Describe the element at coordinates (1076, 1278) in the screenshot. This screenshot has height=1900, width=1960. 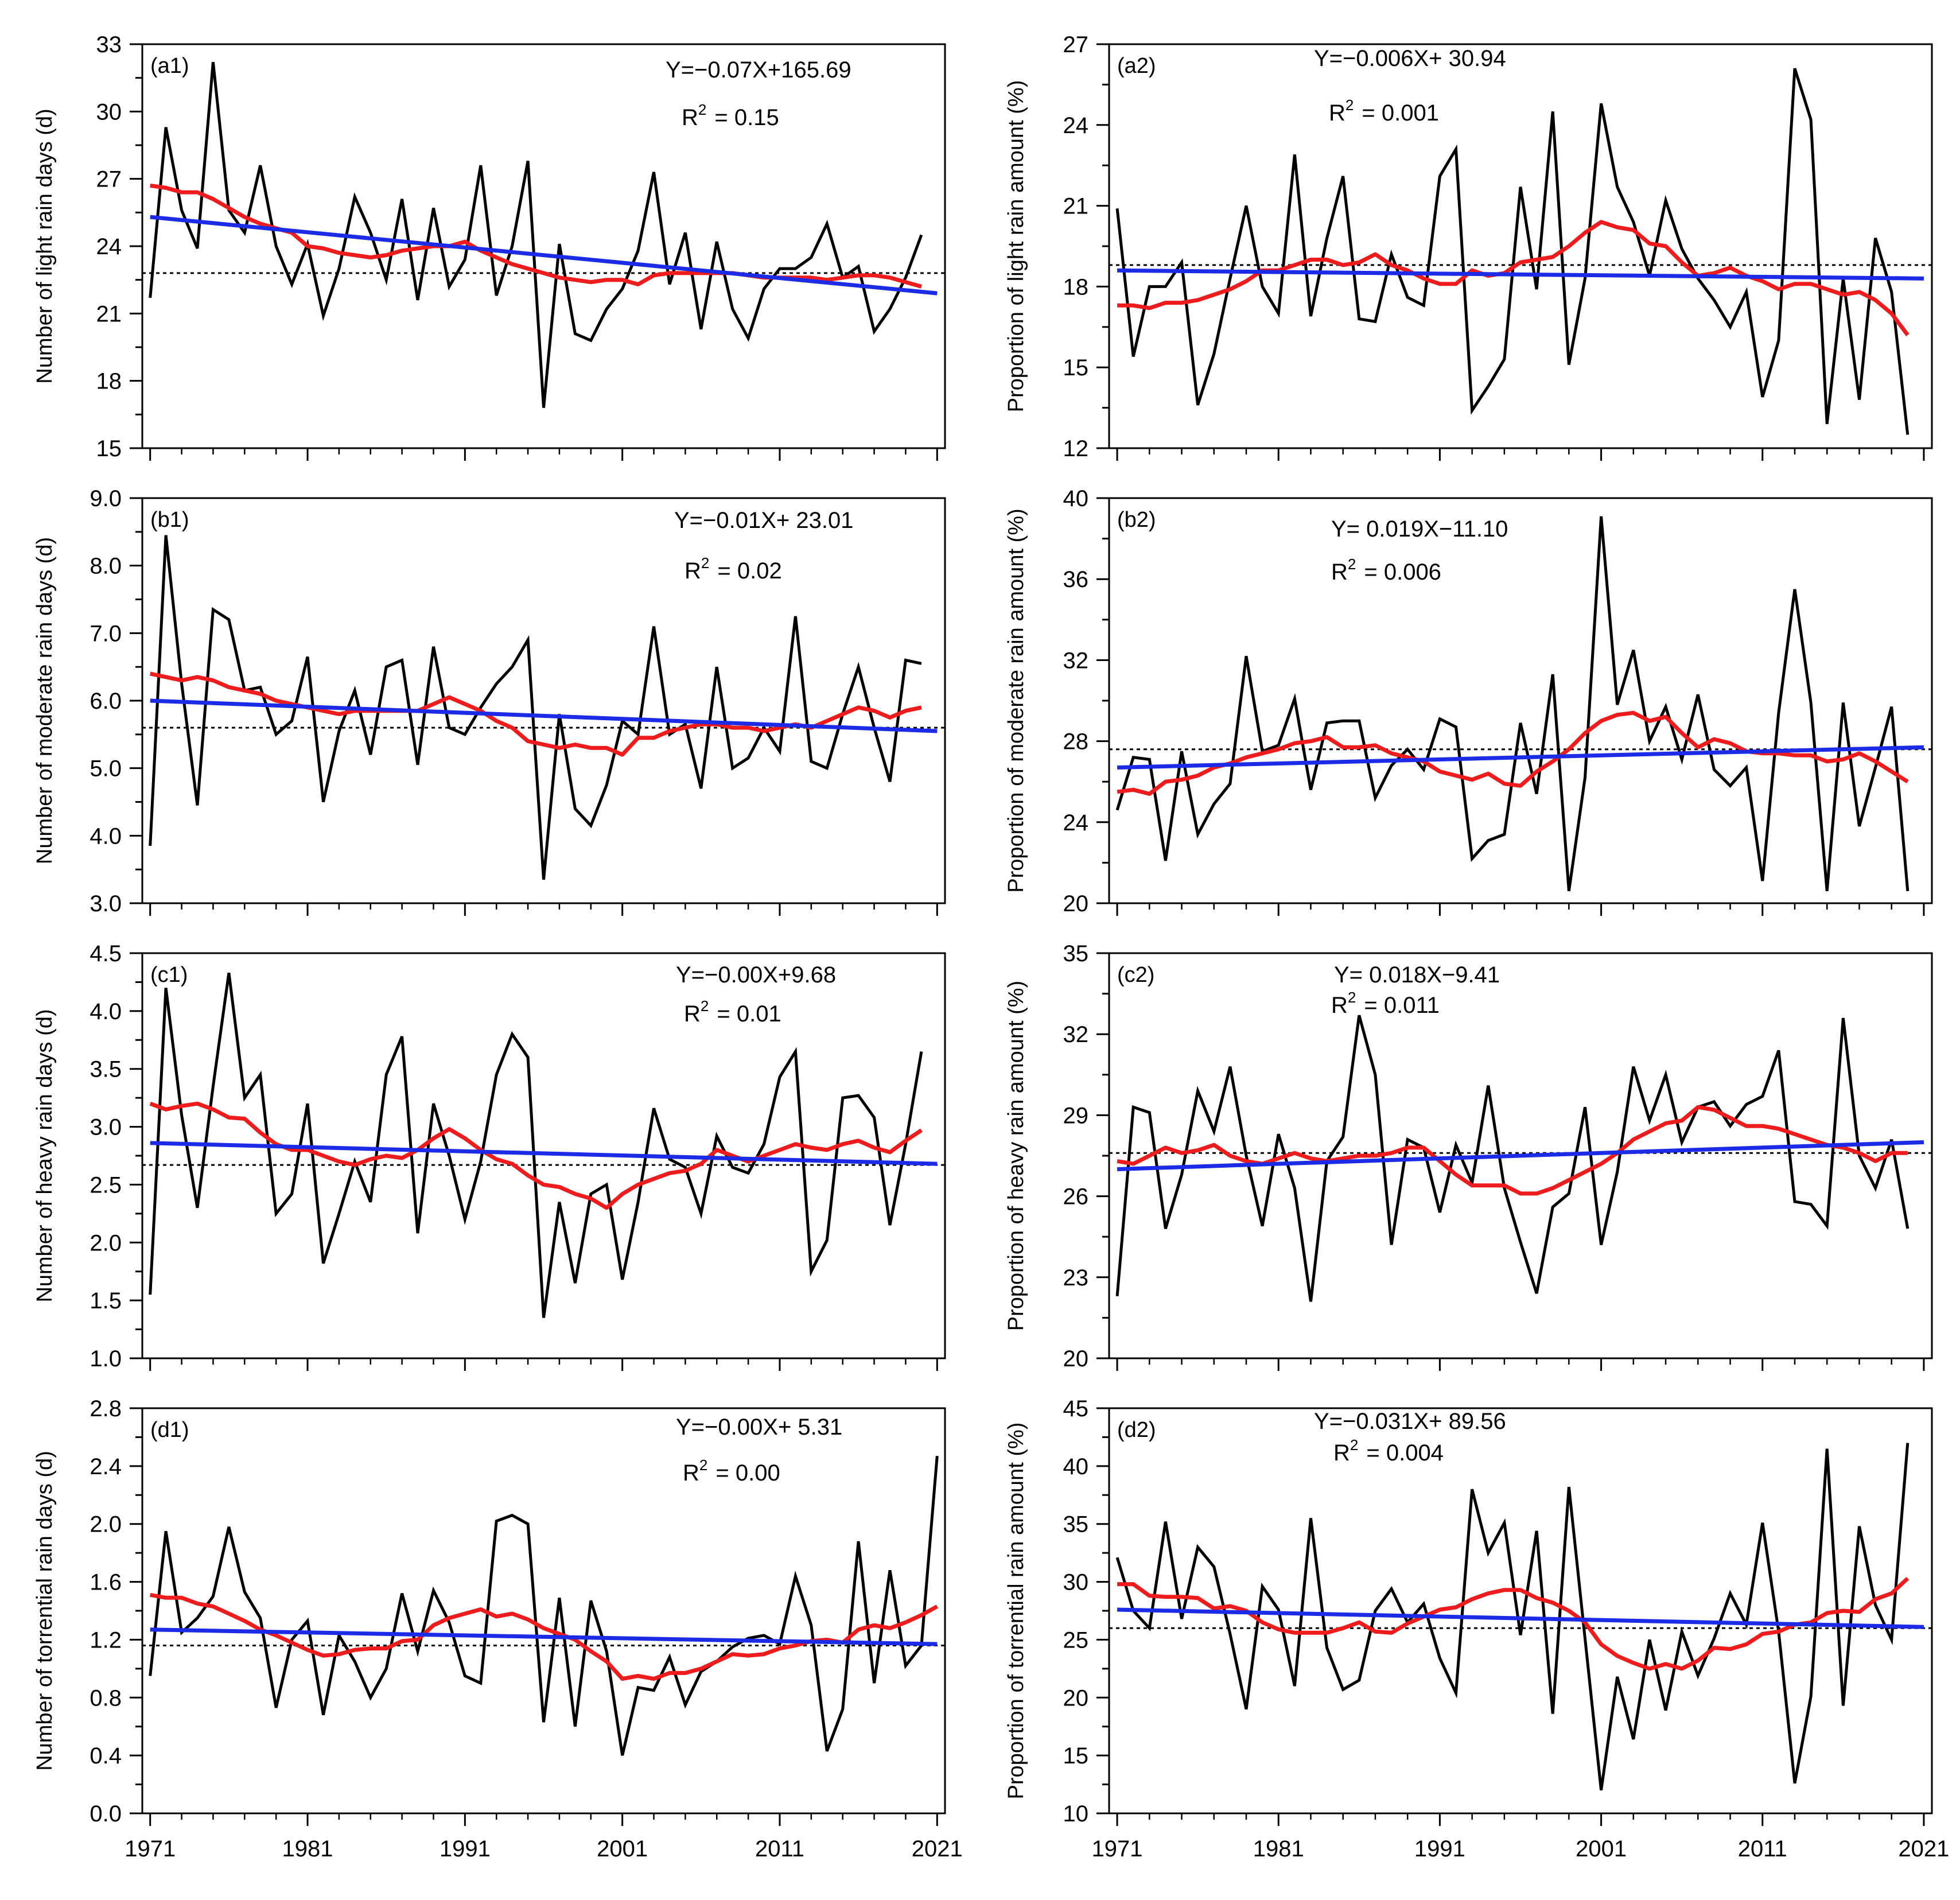
I see `y-tick-label: 23` at that location.